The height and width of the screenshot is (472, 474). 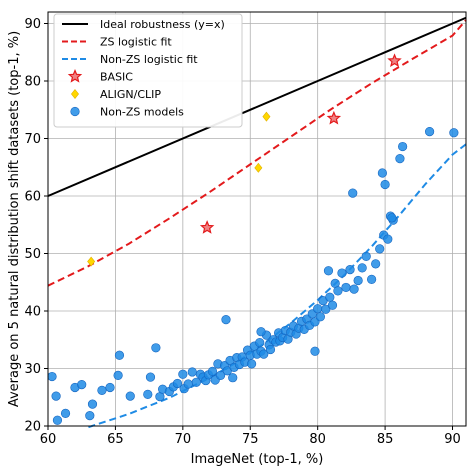 What do you see at coordinates (142, 112) in the screenshot?
I see `legend-entry: Non-ZS models` at bounding box center [142, 112].